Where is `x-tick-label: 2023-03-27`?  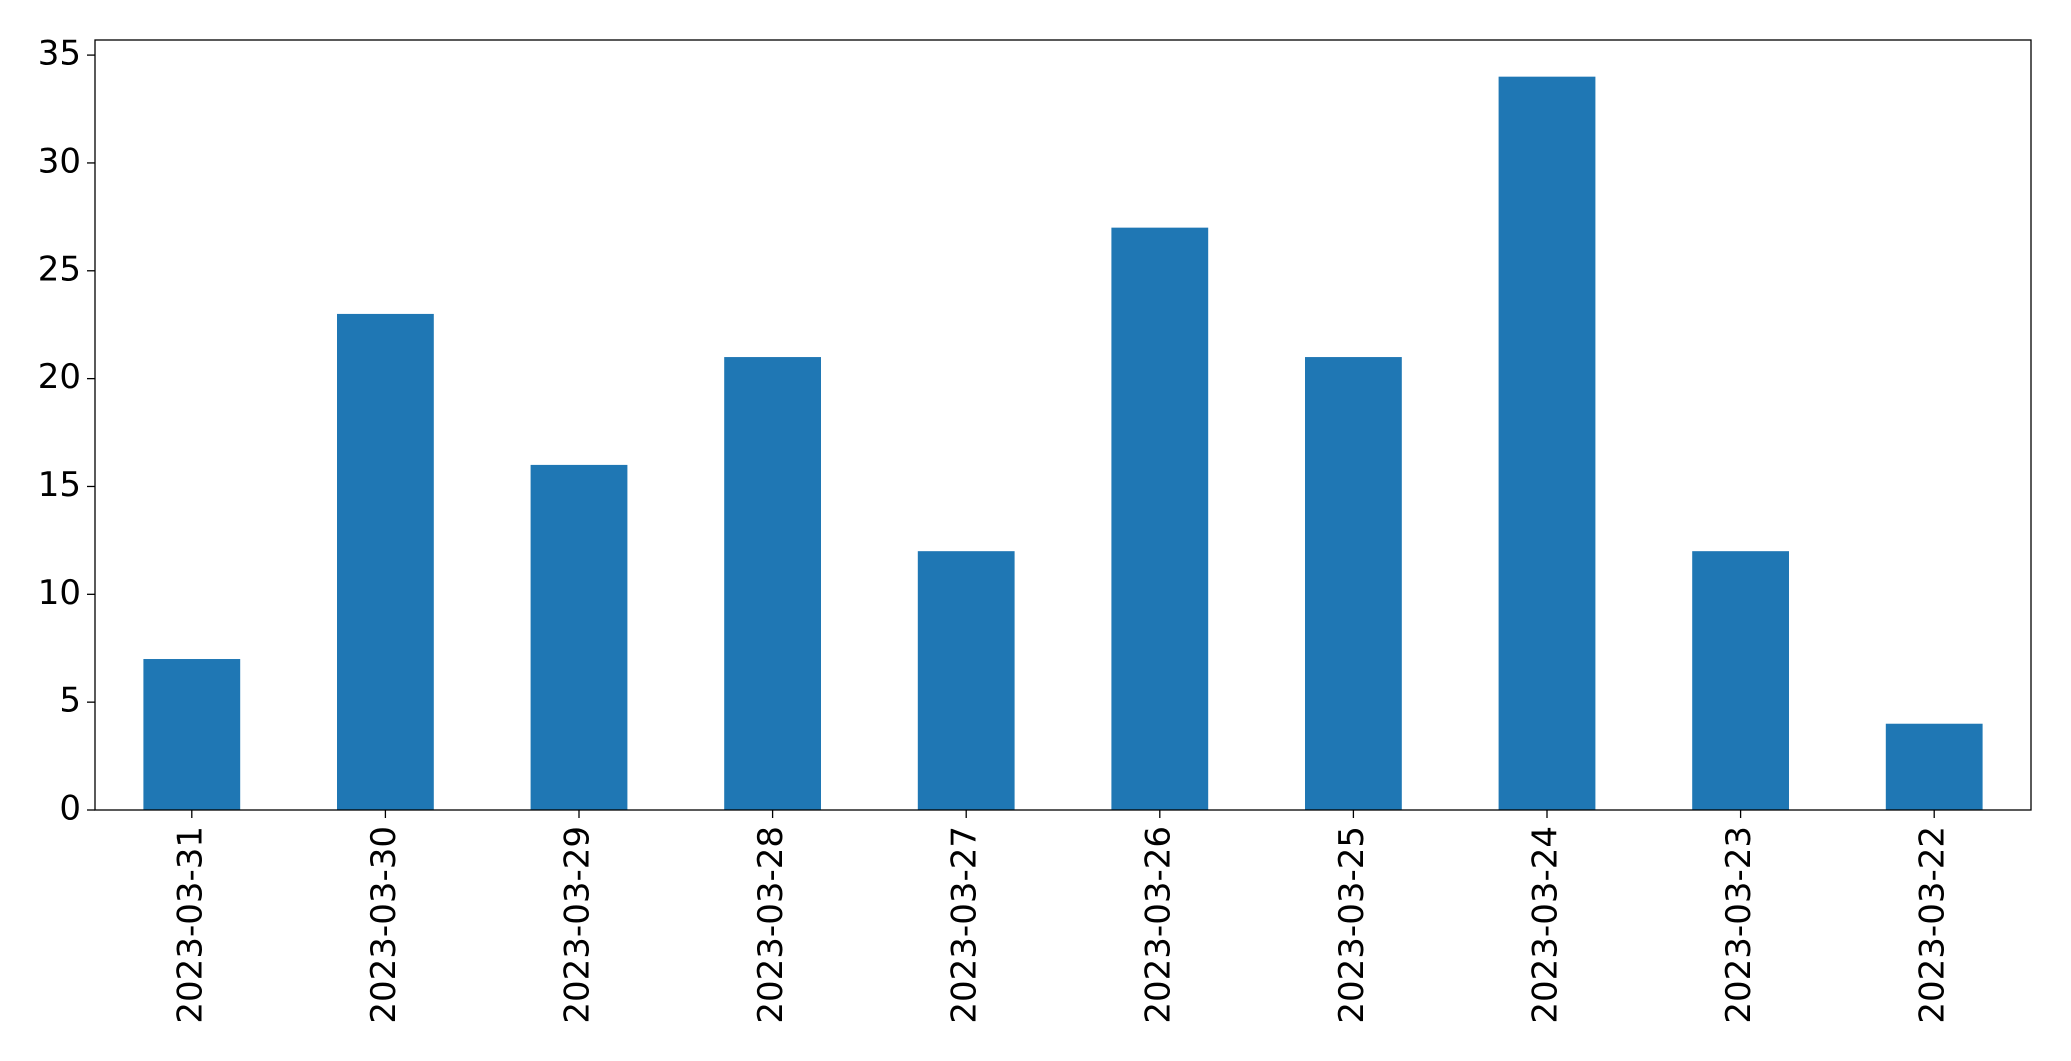
x-tick-label: 2023-03-27 is located at coordinates (965, 925).